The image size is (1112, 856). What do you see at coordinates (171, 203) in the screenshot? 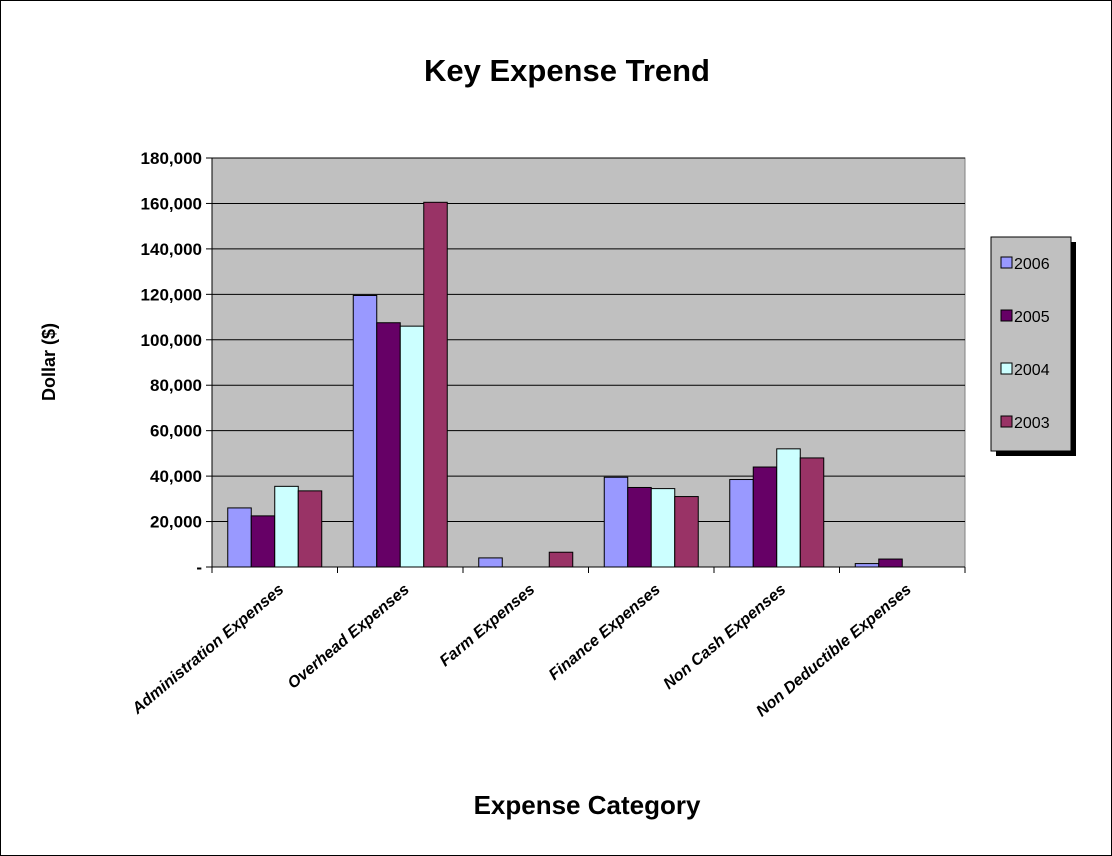
I see `y-tick-label: 160,000` at bounding box center [171, 203].